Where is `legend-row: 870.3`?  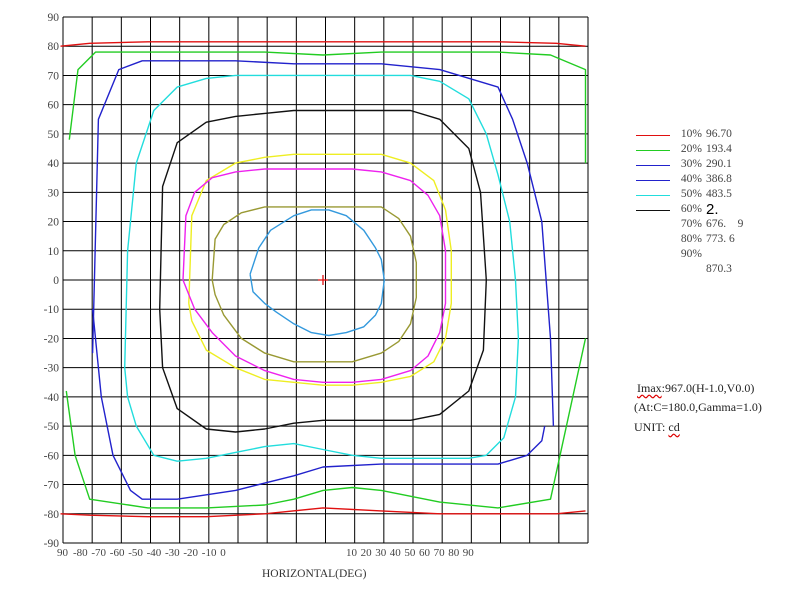 legend-row: 870.3 is located at coordinates (716, 270).